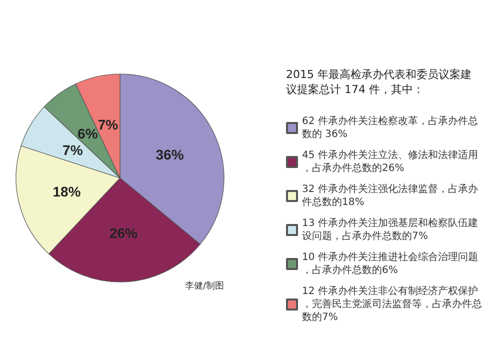 This screenshot has height=362, width=500. I want to click on legend-label: 62 件承办件关注检察改革，占承办件总数的 36%, so click(390, 127).